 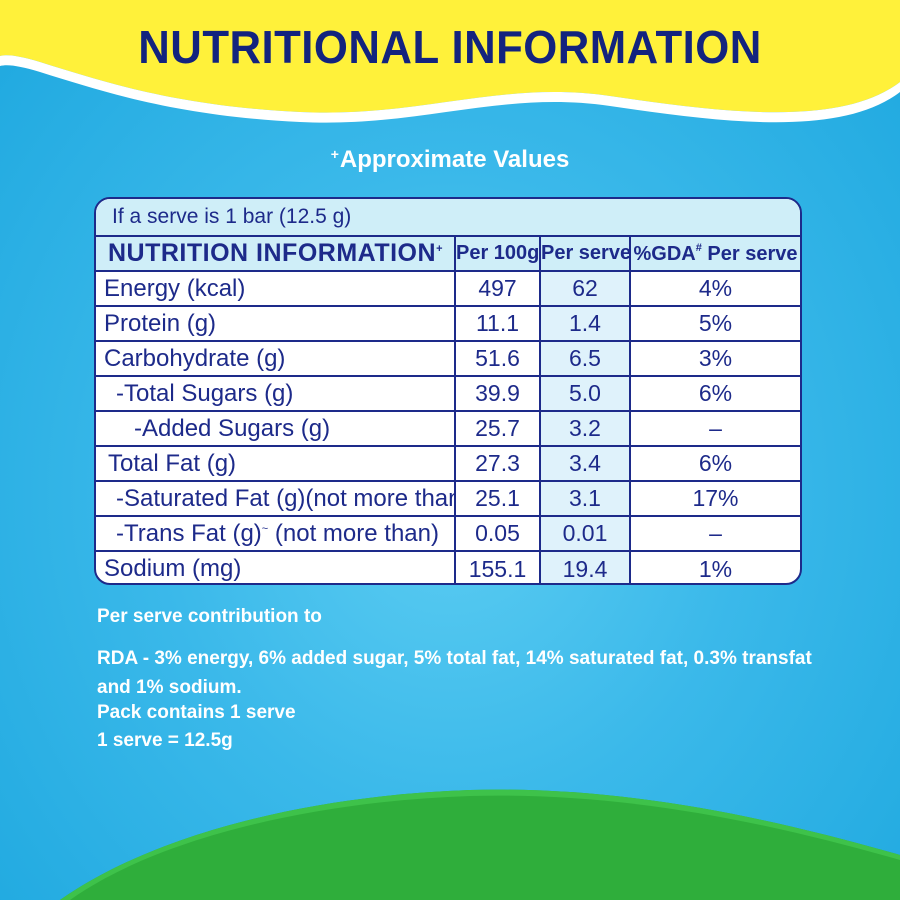 I want to click on table-row: -Total Sugars (g) 39.9 5.0 6%, so click(x=448, y=393).